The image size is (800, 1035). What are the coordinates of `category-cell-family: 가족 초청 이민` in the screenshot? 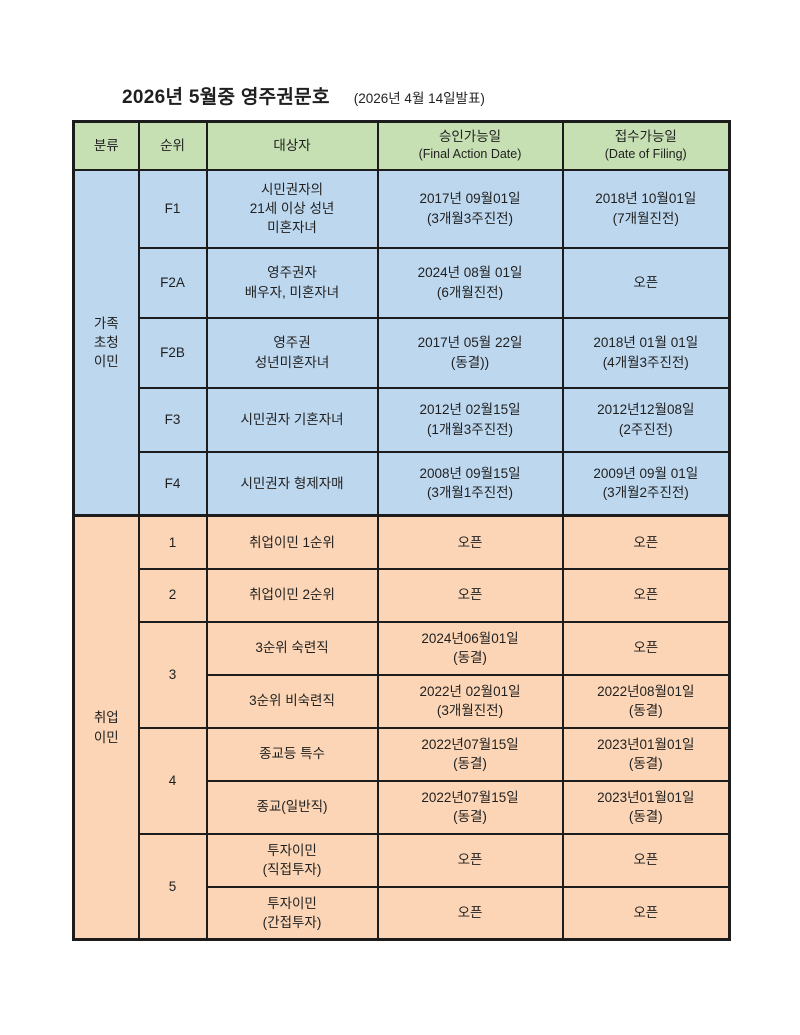 It's located at (106, 342).